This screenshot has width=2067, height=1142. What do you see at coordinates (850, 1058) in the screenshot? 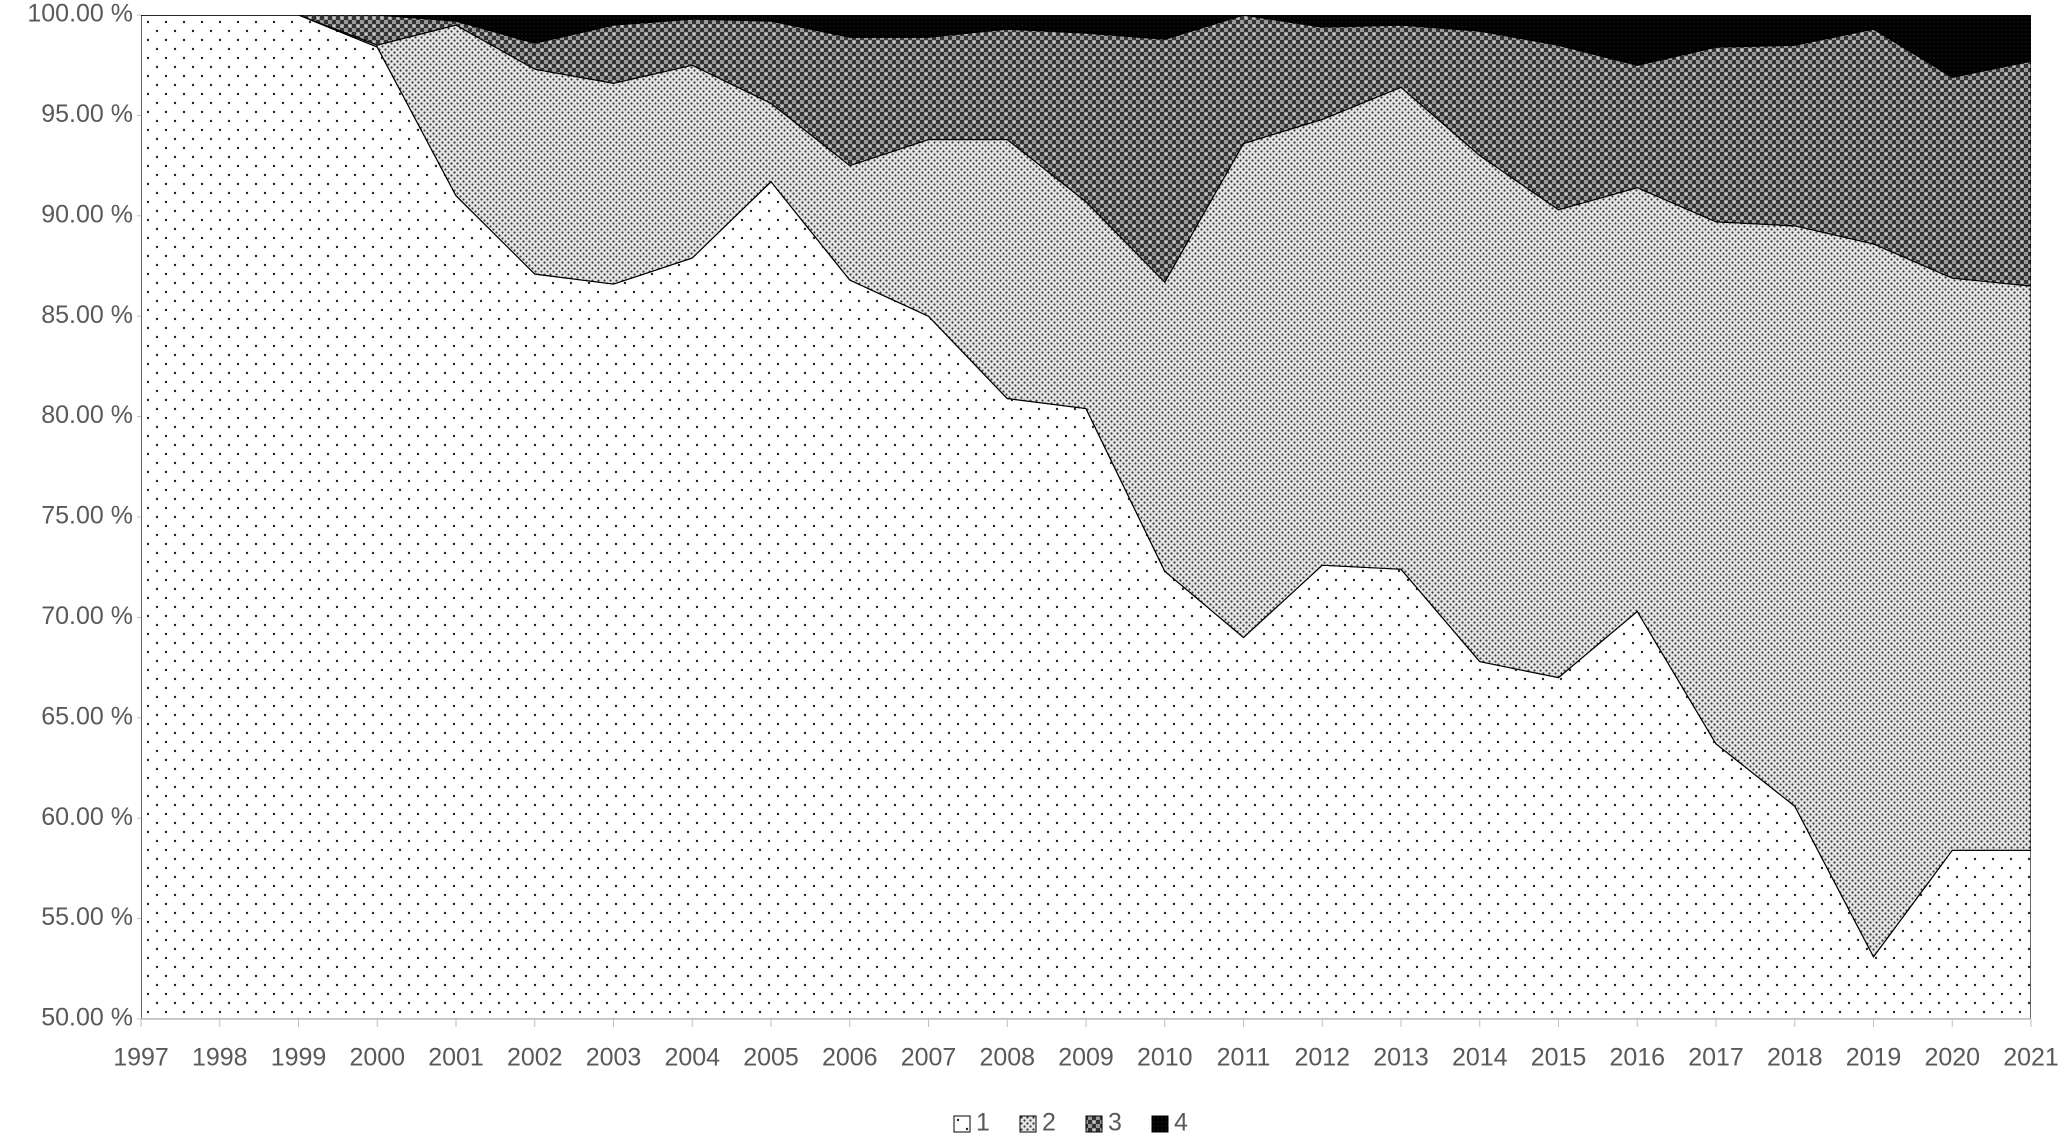
I see `x-tick-label: 2006` at bounding box center [850, 1058].